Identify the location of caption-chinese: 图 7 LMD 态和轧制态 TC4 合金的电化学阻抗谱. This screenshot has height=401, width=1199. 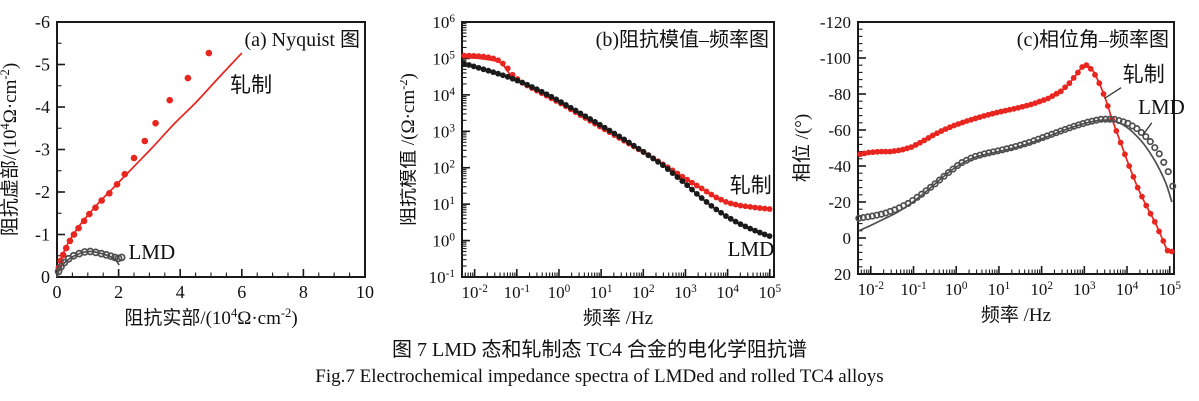
(599, 350).